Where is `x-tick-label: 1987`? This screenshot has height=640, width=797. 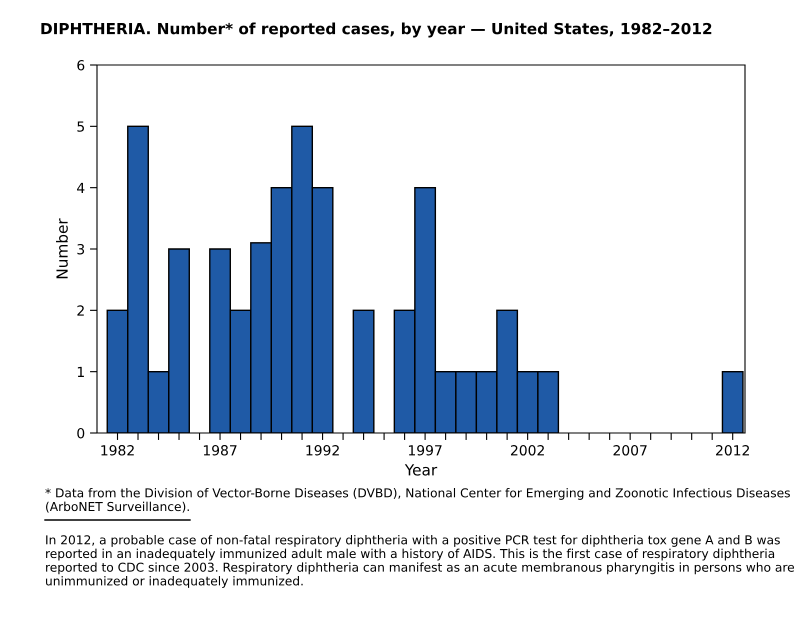
x-tick-label: 1987 is located at coordinates (220, 450).